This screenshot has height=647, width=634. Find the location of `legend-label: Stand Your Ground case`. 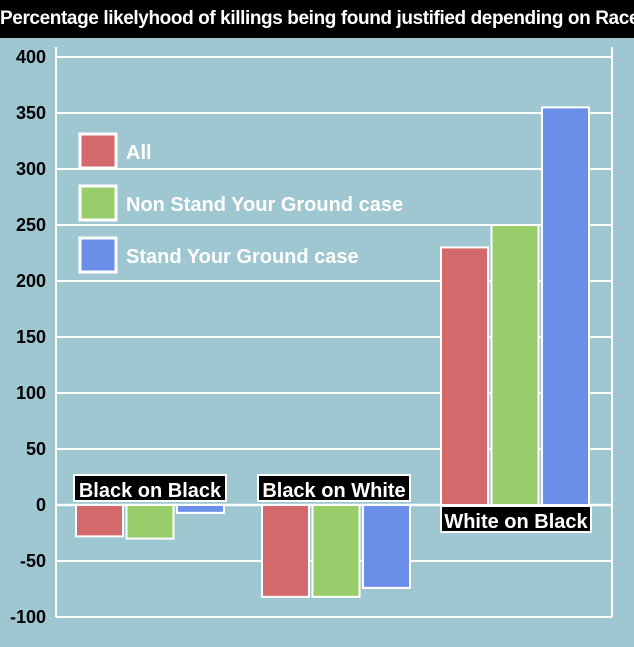

legend-label: Stand Your Ground case is located at coordinates (242, 257).